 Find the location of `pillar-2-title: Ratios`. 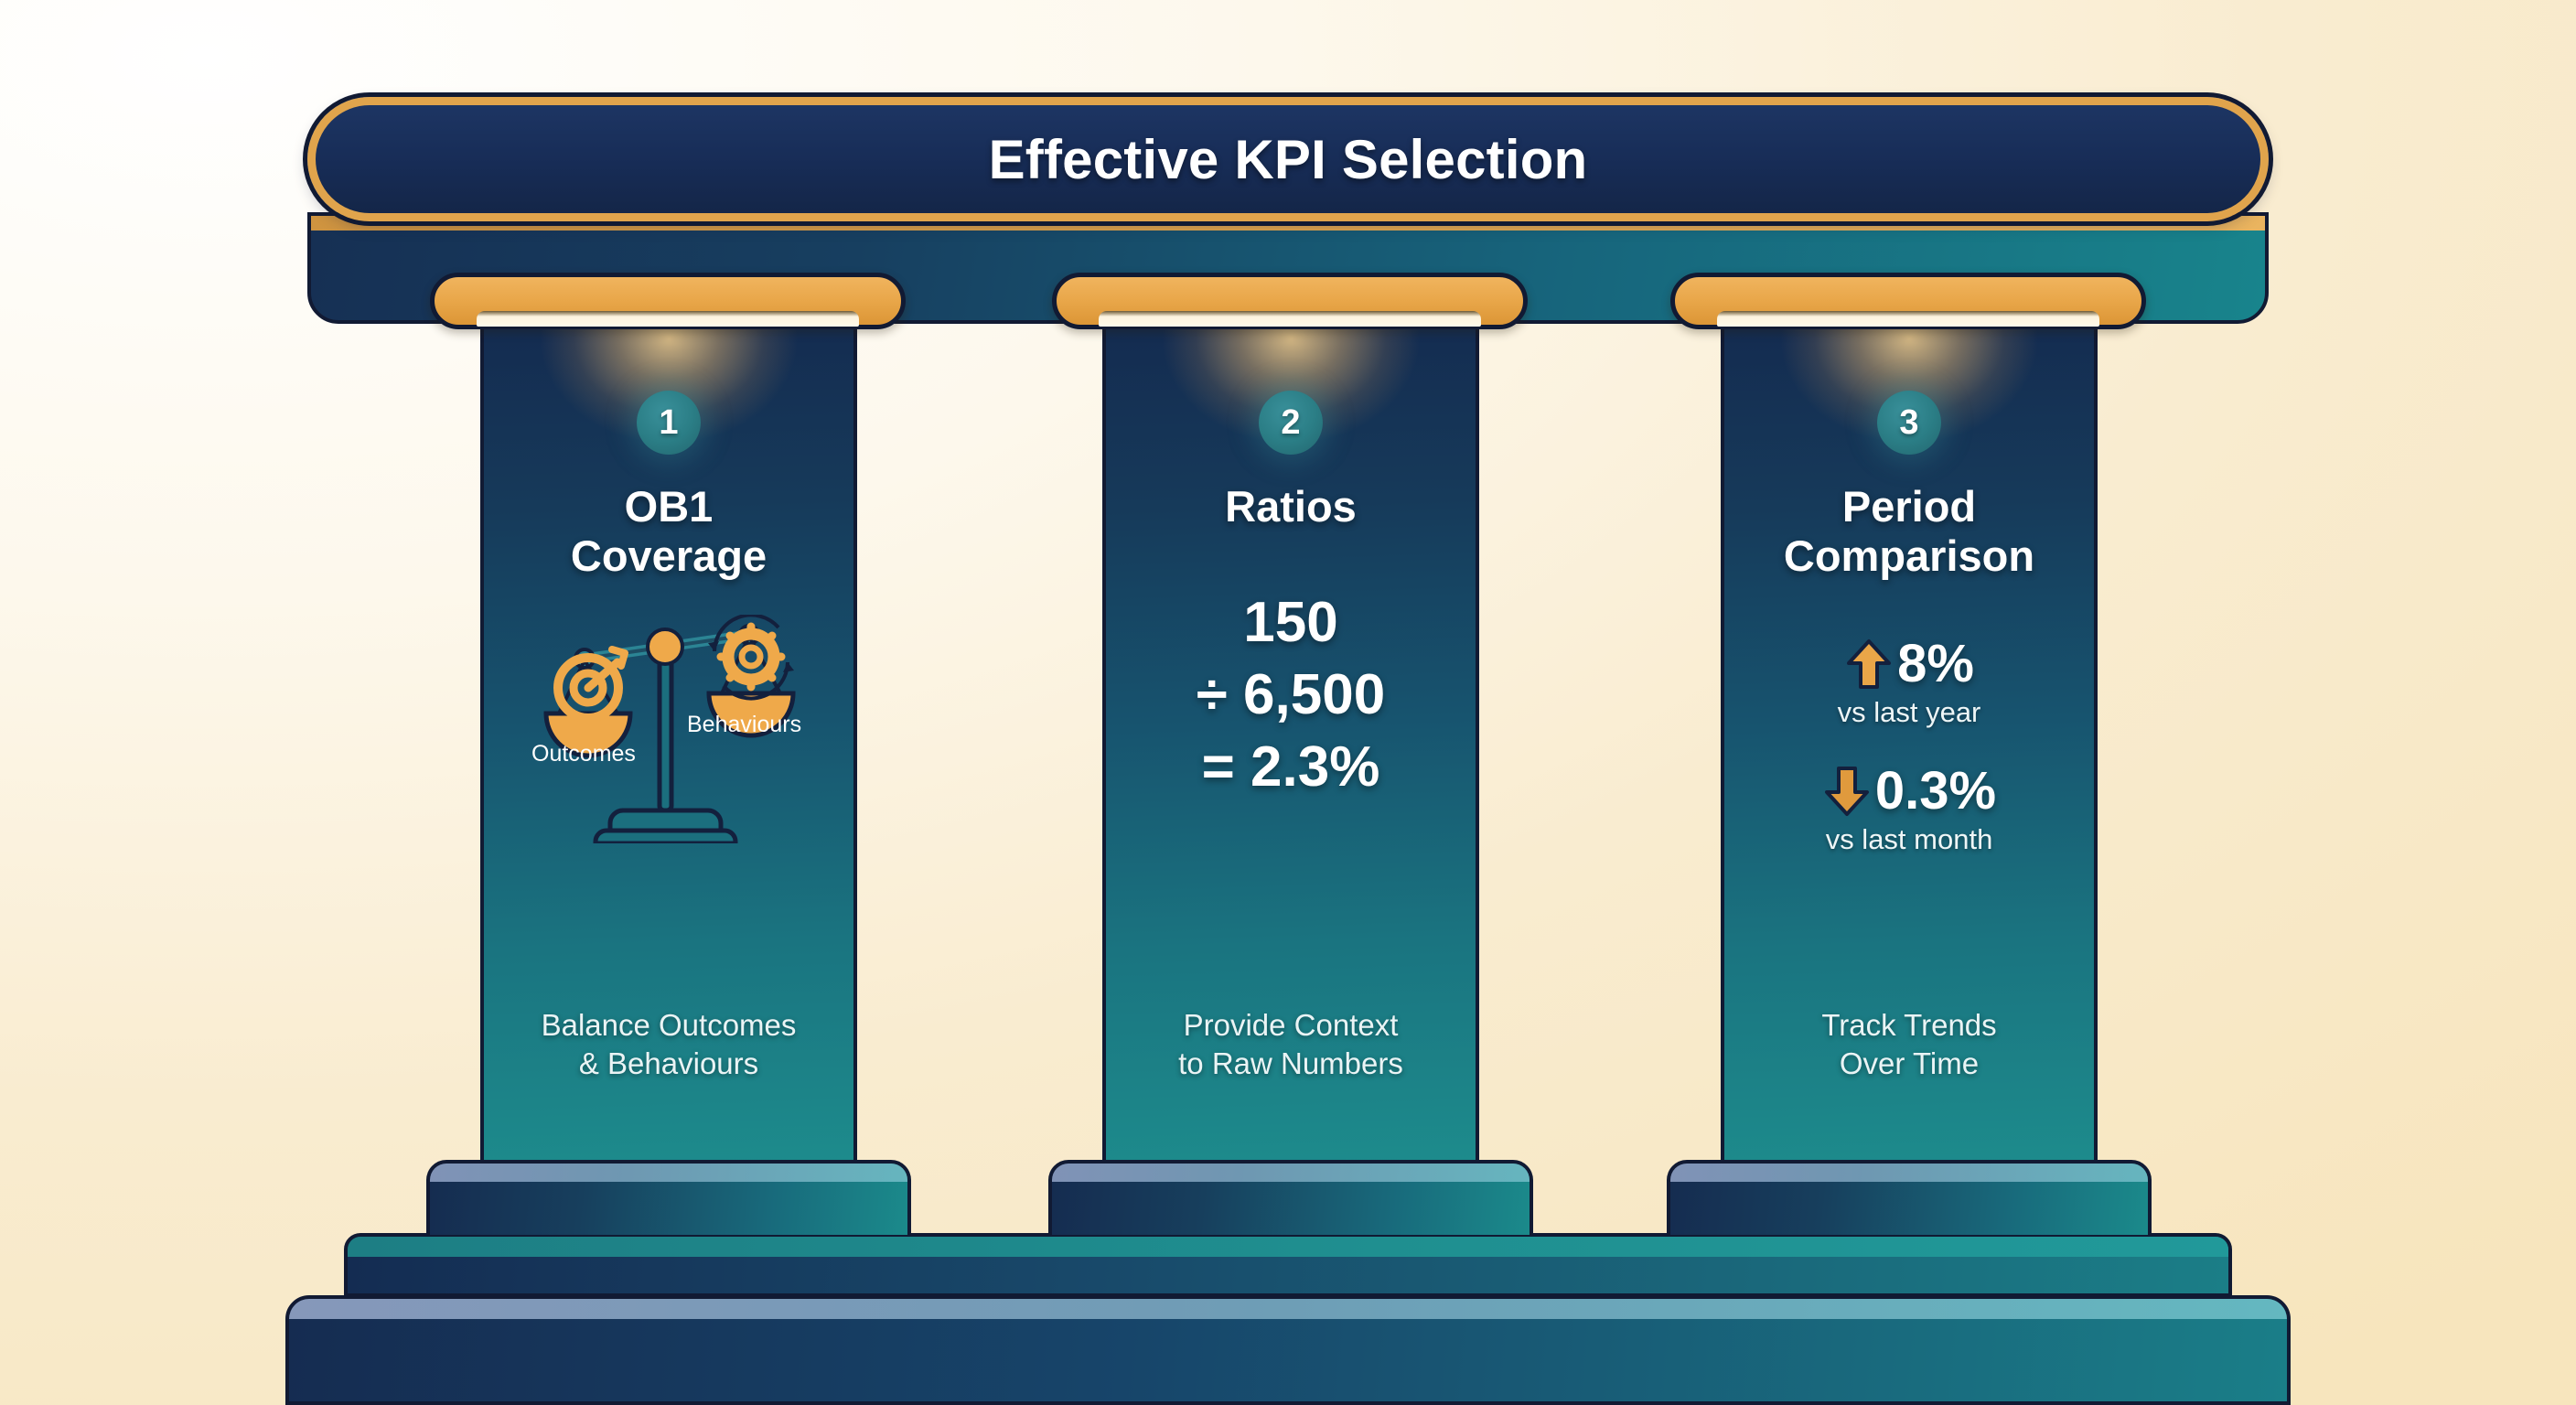

pillar-2-title: Ratios is located at coordinates (1291, 506).